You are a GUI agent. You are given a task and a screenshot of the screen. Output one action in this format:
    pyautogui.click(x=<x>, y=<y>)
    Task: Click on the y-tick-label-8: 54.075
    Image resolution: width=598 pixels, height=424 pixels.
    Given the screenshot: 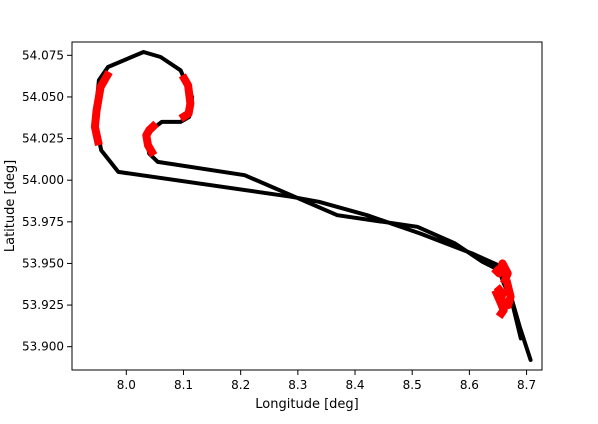 What is the action you would take?
    pyautogui.click(x=43, y=55)
    